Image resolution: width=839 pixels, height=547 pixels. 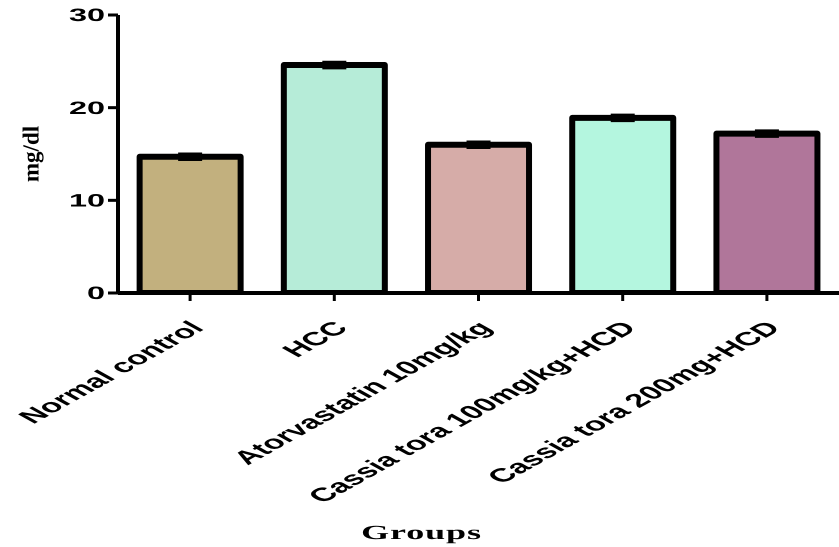 I want to click on y-tick-label: 20, so click(x=86, y=107).